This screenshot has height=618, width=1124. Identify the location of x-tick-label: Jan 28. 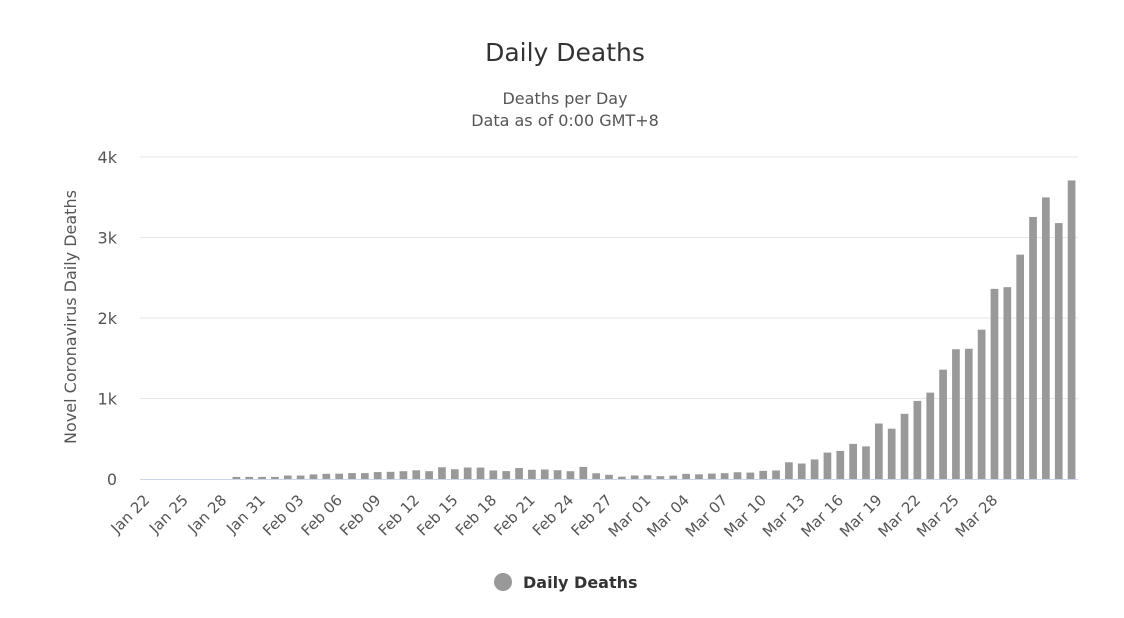
(207, 514).